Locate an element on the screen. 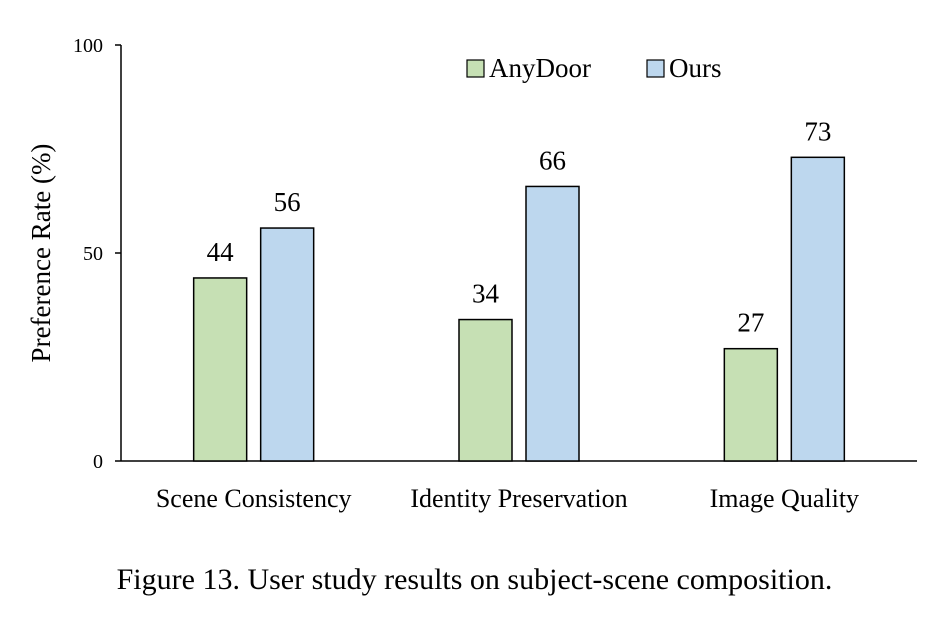  data-label: 73 is located at coordinates (817, 131).